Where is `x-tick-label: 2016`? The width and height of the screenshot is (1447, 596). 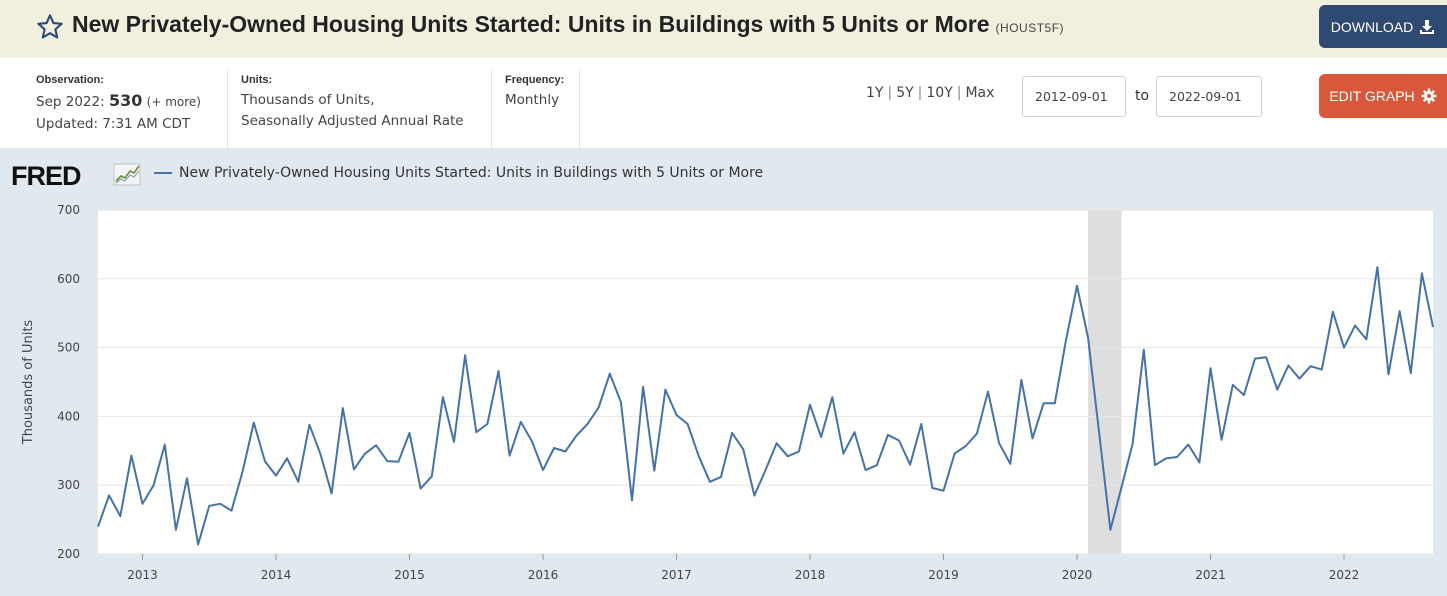 x-tick-label: 2016 is located at coordinates (543, 575).